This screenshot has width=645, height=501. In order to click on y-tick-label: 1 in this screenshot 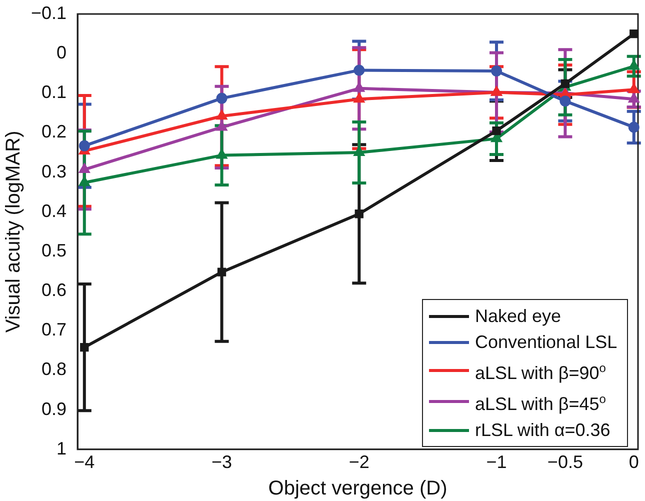, I will do `click(61, 448)`.